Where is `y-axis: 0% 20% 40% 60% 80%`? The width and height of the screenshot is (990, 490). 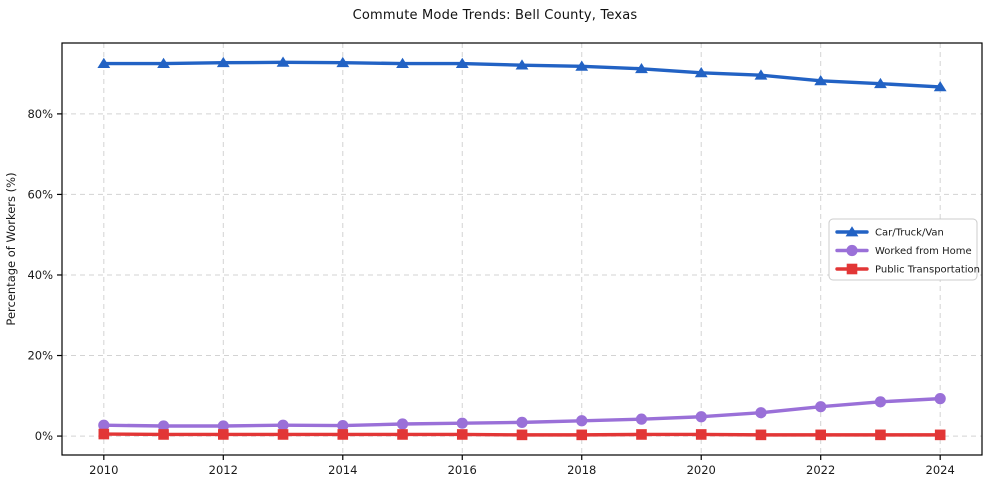 y-axis: 0% 20% 40% 60% 80% is located at coordinates (44, 275).